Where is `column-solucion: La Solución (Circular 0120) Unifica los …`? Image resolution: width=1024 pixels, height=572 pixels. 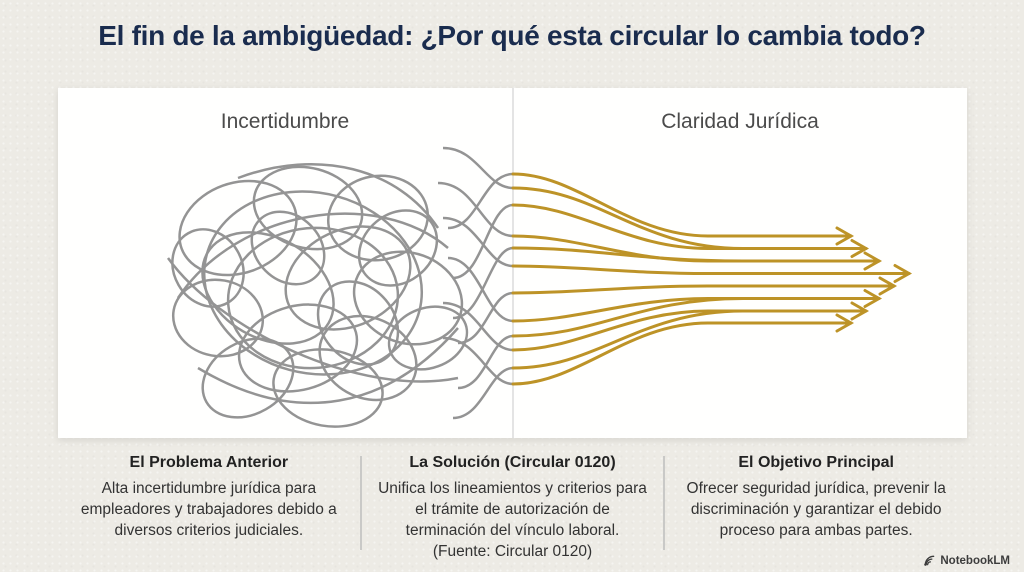
column-solucion: La Solución (Circular 0120) Unifica los … is located at coordinates (513, 505).